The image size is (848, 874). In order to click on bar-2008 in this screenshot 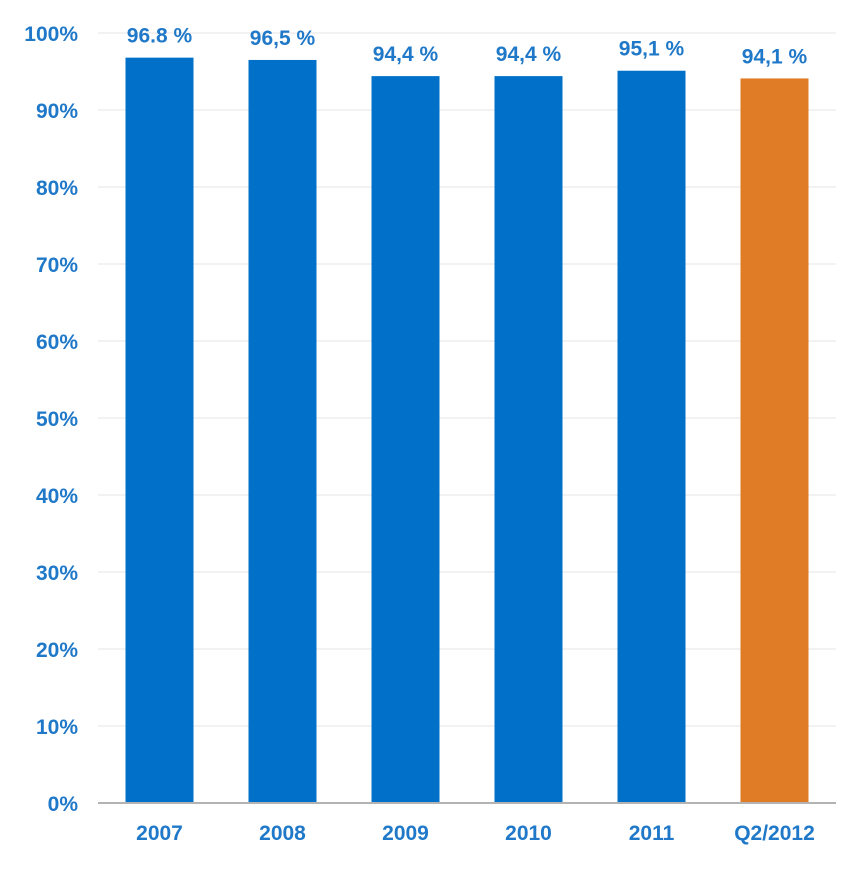, I will do `click(282, 431)`.